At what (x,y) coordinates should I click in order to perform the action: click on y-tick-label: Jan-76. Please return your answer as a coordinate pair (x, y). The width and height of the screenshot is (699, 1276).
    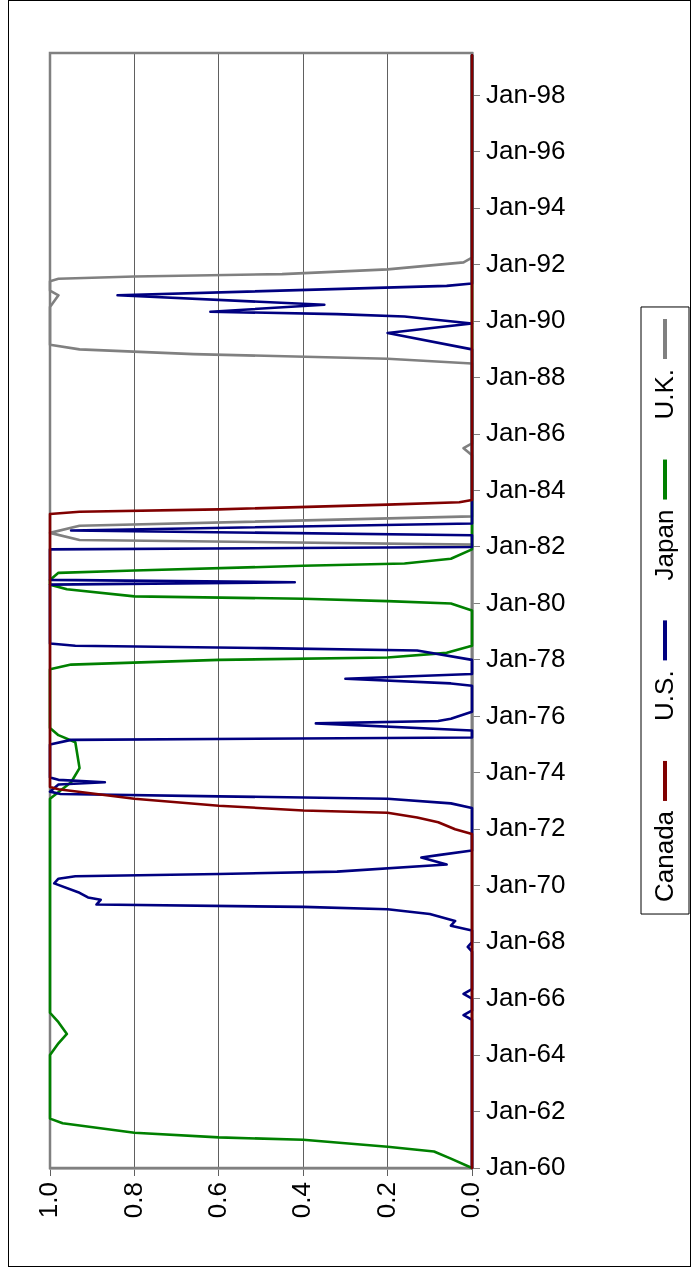
    Looking at the image, I should click on (526, 714).